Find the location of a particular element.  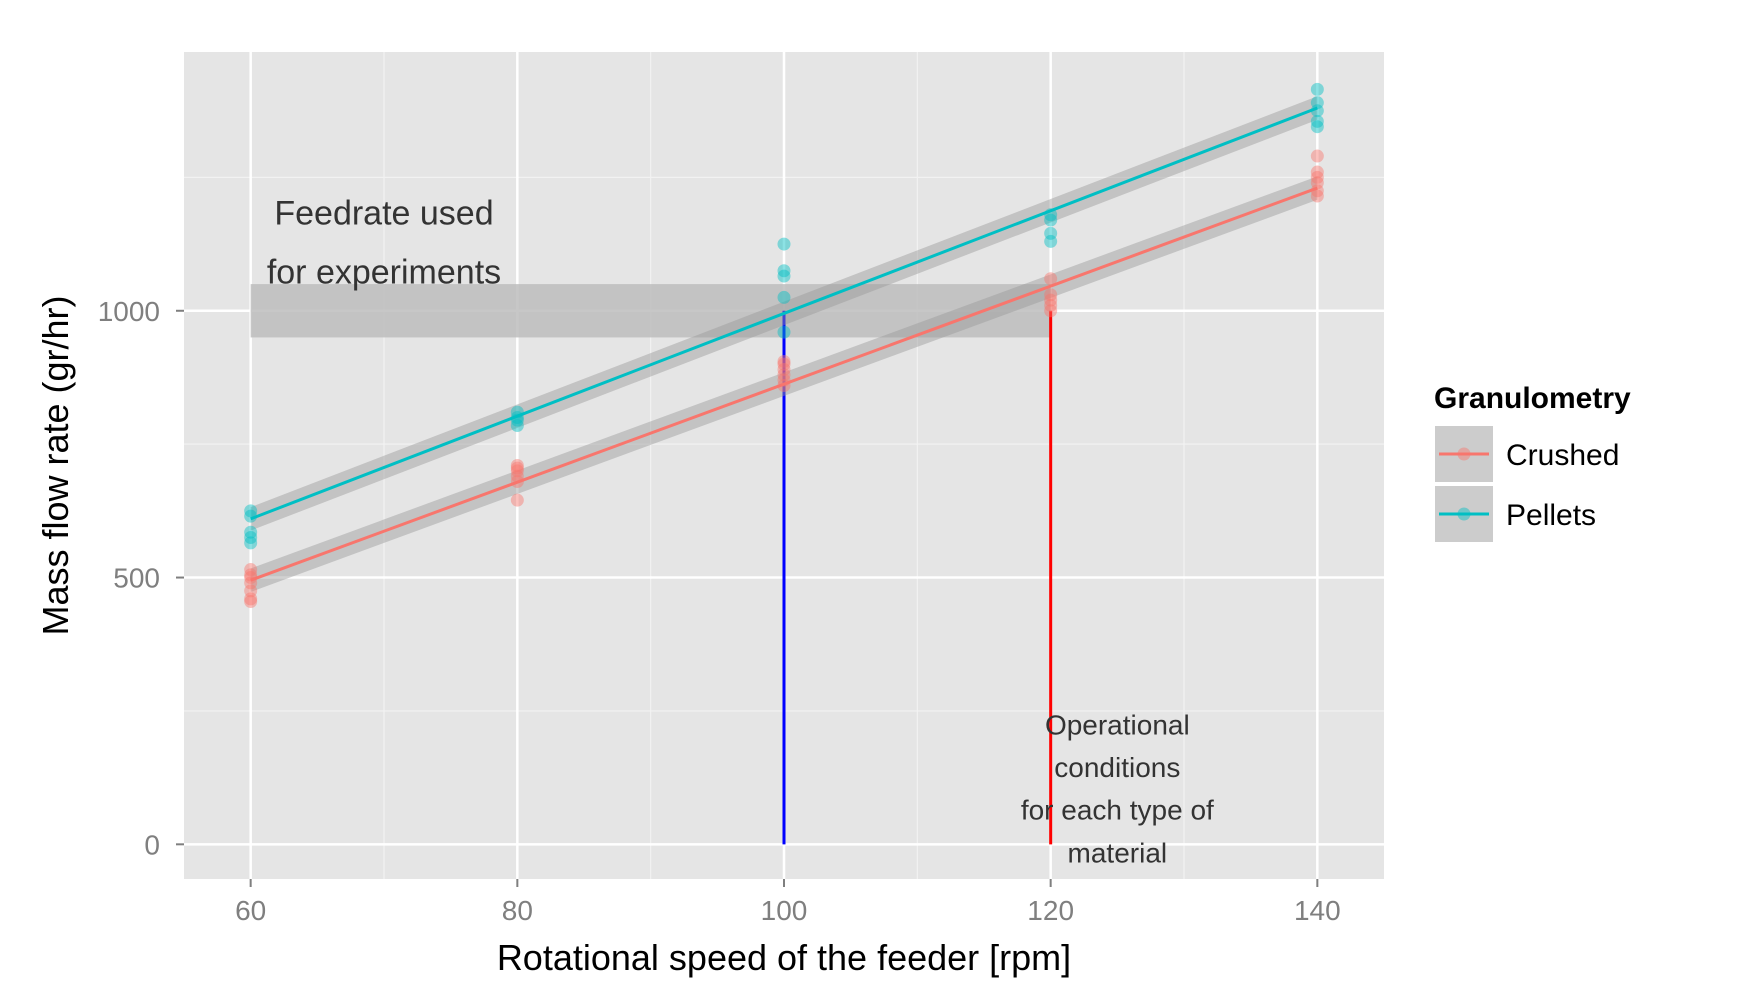

annotation-1-line: for experiments is located at coordinates (384, 272).